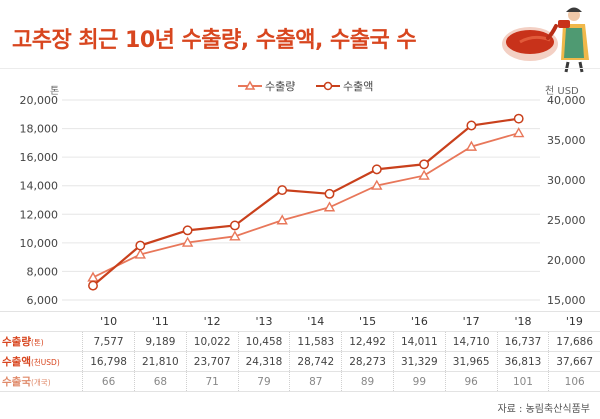 This screenshot has width=600, height=419. What do you see at coordinates (471, 381) in the screenshot?
I see `table-cell: 96` at bounding box center [471, 381].